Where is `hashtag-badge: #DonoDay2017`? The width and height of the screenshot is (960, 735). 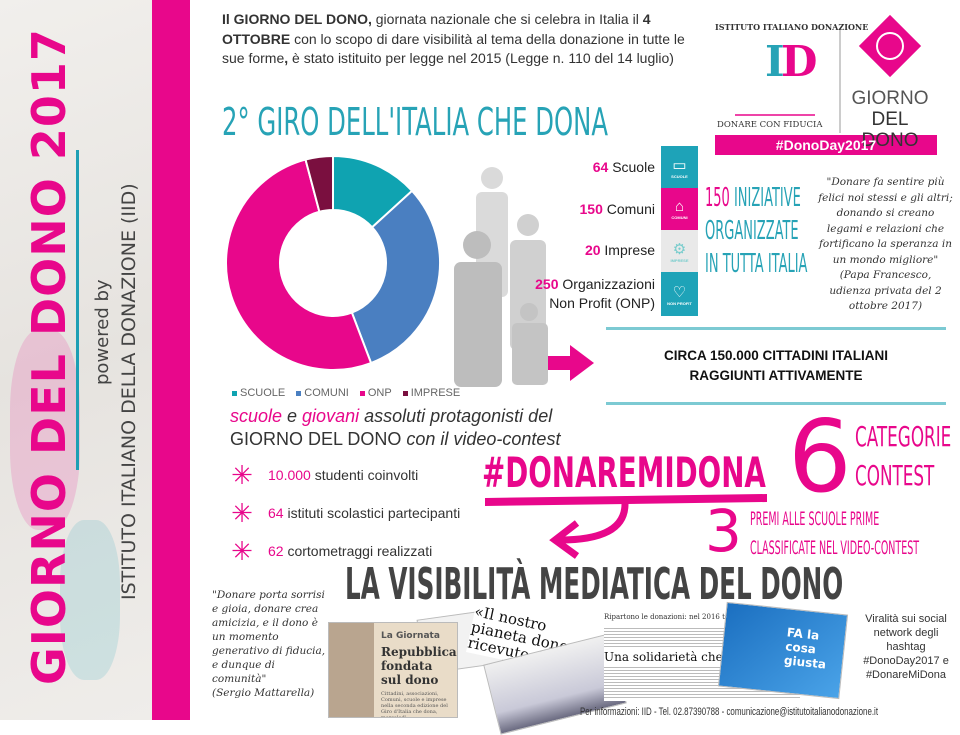 hashtag-badge: #DonoDay2017 is located at coordinates (826, 145).